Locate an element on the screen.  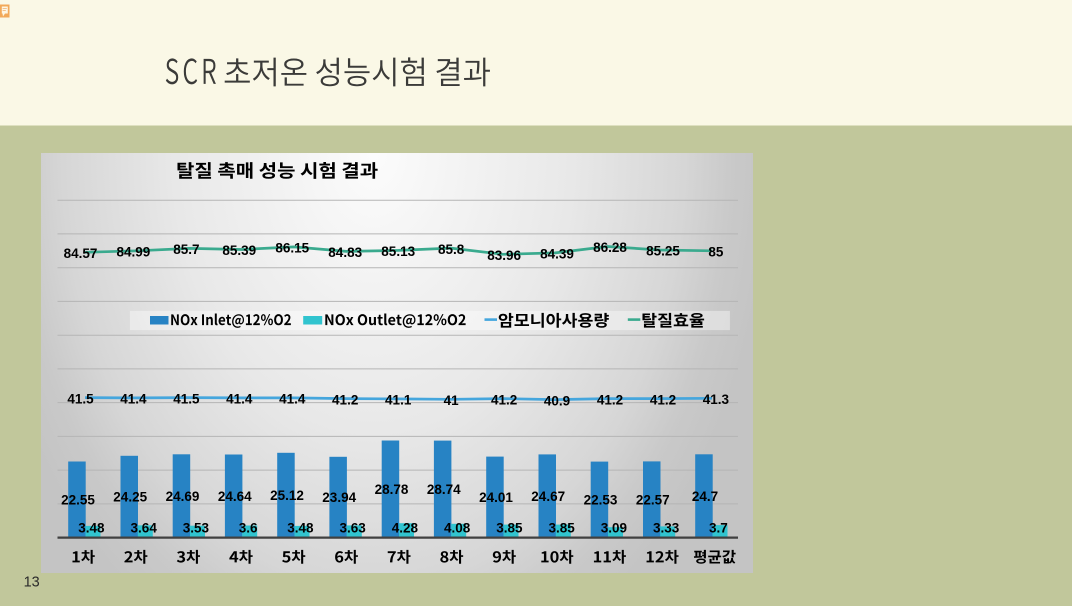
svg-text: 24.67 is located at coordinates (548, 496).